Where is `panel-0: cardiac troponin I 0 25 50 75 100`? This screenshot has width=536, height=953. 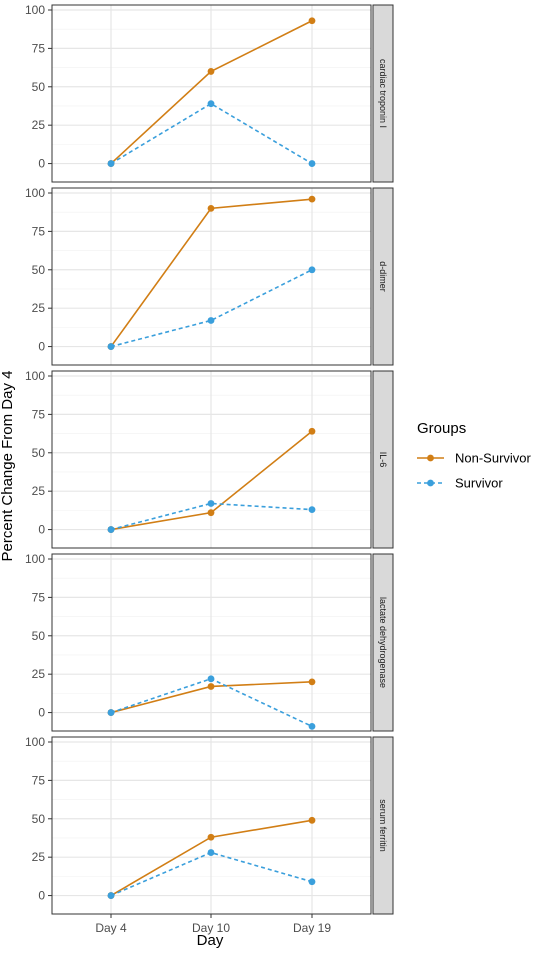
panel-0: cardiac troponin I 0 25 50 75 100 is located at coordinates (209, 93).